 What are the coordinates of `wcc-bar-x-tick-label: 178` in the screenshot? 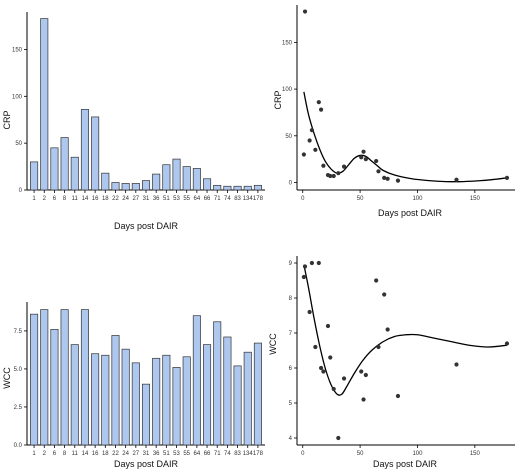 It's located at (258, 454).